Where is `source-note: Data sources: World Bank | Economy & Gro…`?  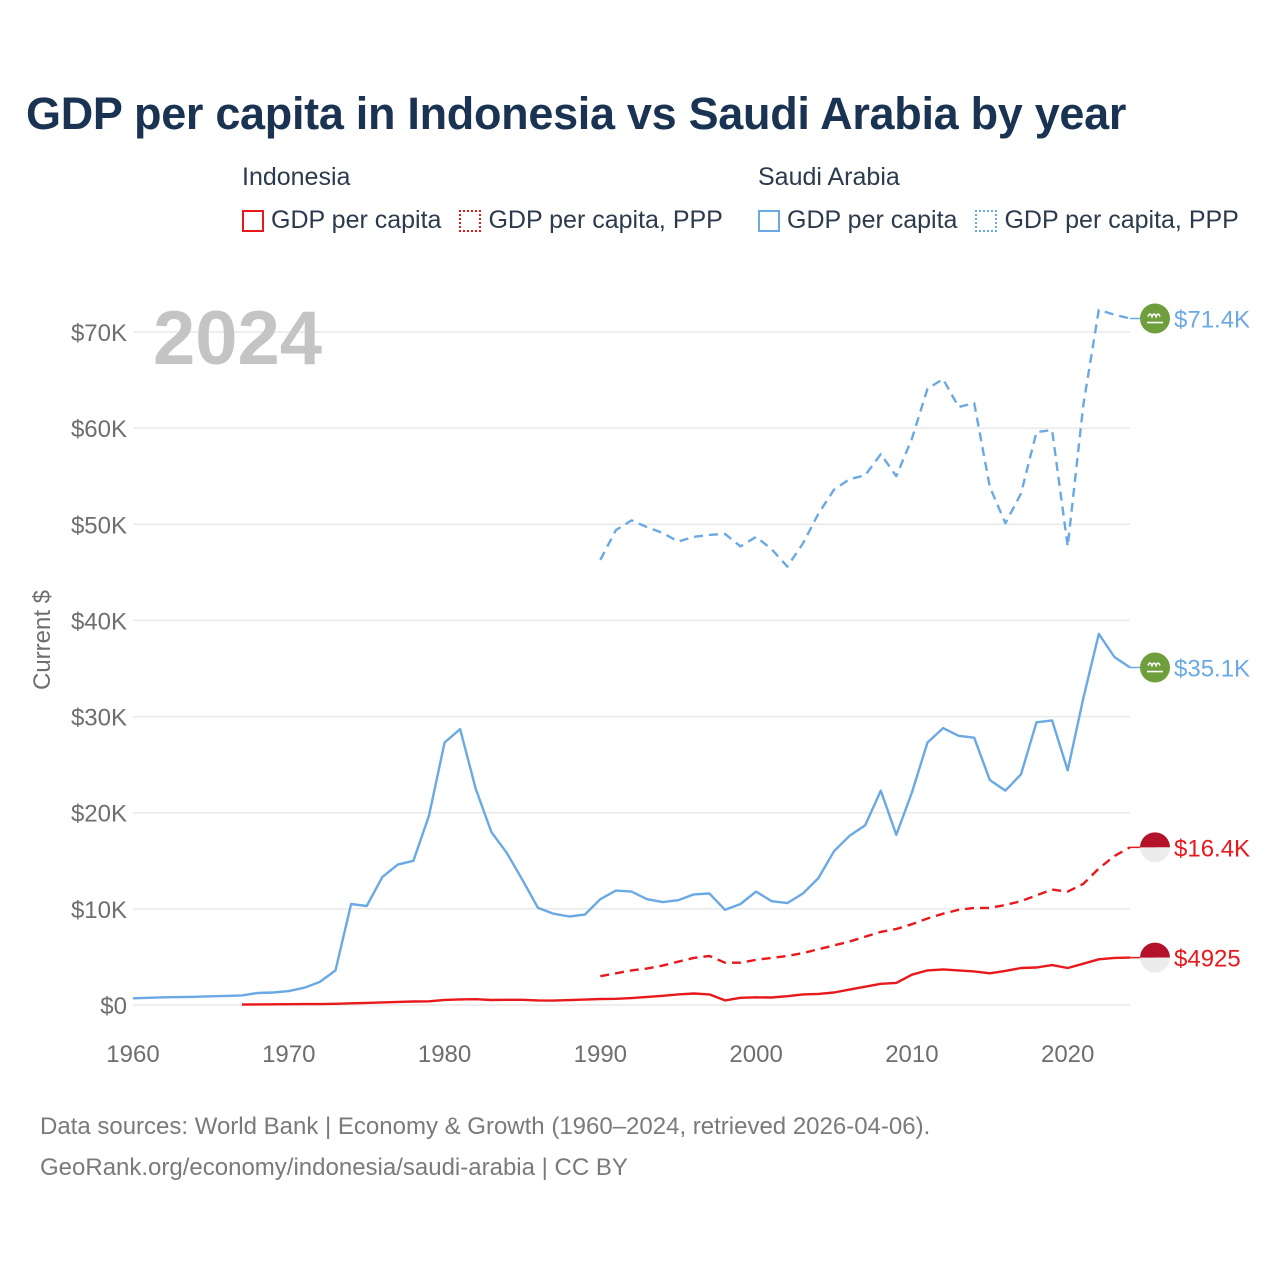
source-note: Data sources: World Bank | Economy & Gro… is located at coordinates (485, 1147).